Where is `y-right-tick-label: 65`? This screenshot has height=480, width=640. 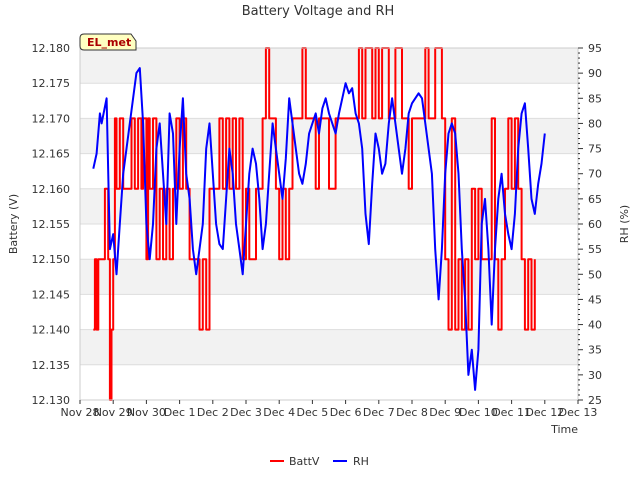
y-right-tick-label: 65 is located at coordinates (595, 199).